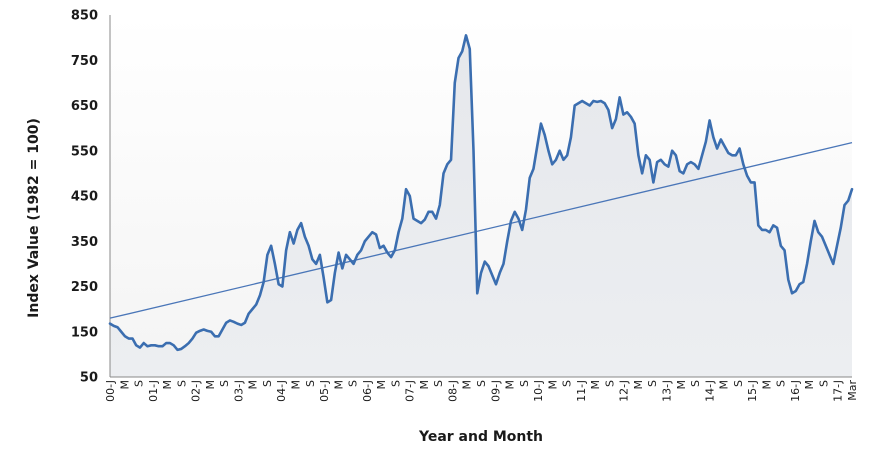  Describe the element at coordinates (84, 61) in the screenshot. I see `y-tick-label: 750` at that location.